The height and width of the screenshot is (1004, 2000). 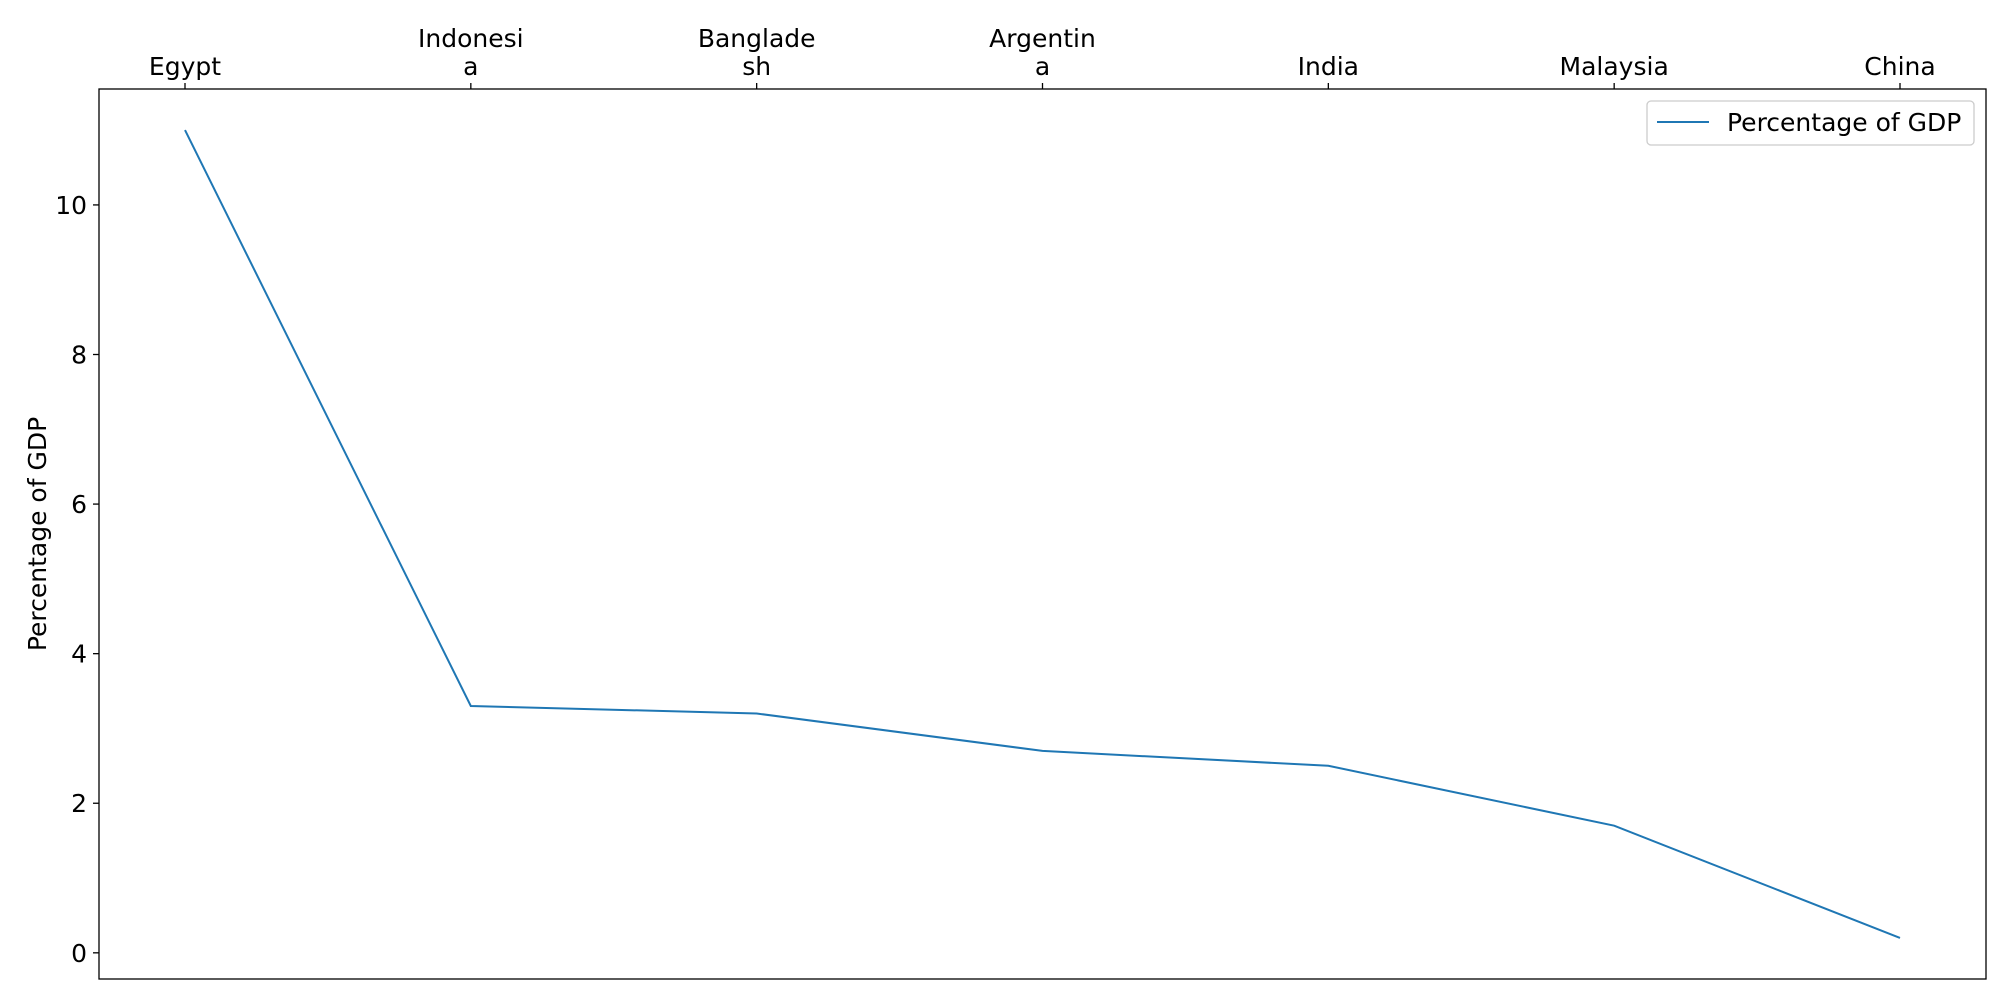 What do you see at coordinates (79, 504) in the screenshot?
I see `y-tick-label: 6` at bounding box center [79, 504].